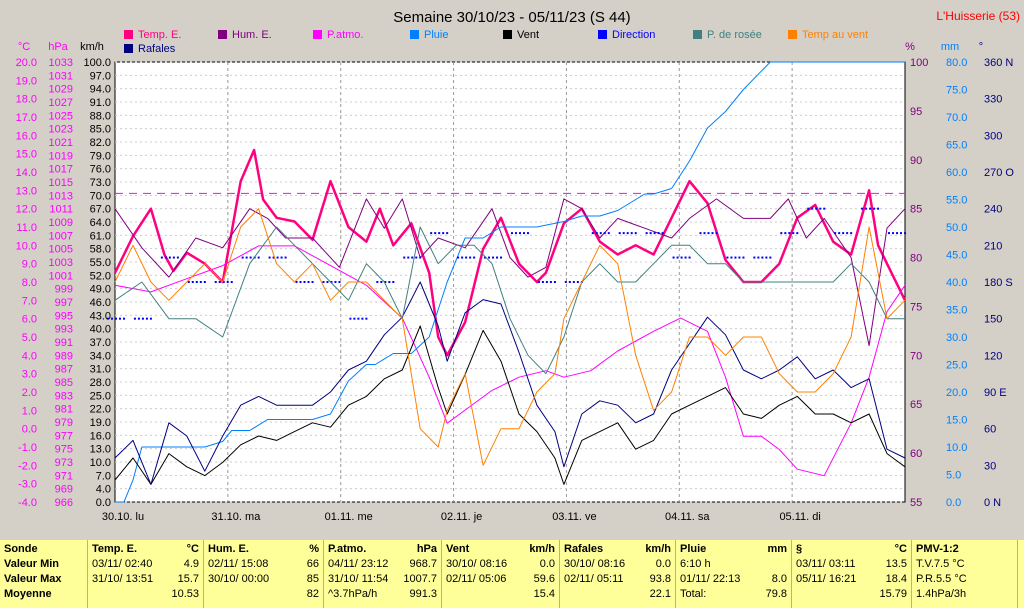 Image resolution: width=1024 pixels, height=608 pixels. I want to click on direction-axis-tick: 270 O, so click(999, 173).